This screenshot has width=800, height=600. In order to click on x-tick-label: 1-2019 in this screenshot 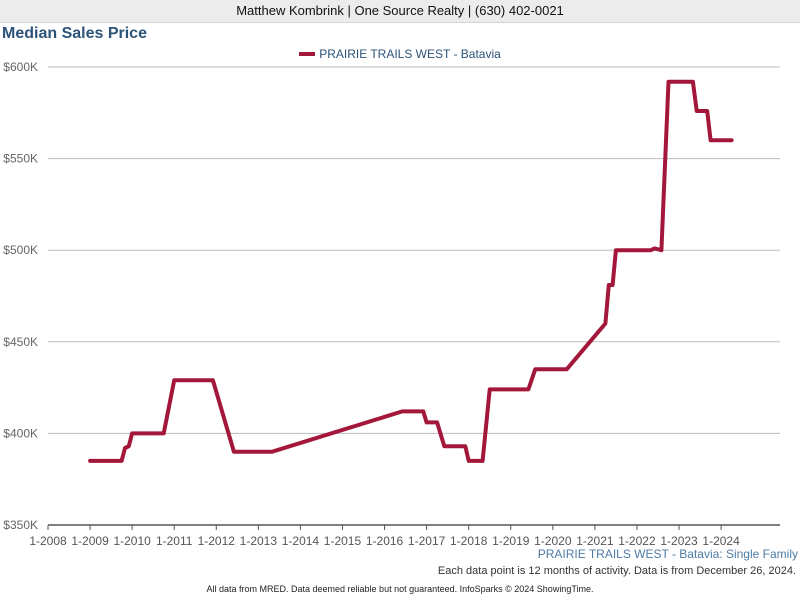, I will do `click(511, 541)`.